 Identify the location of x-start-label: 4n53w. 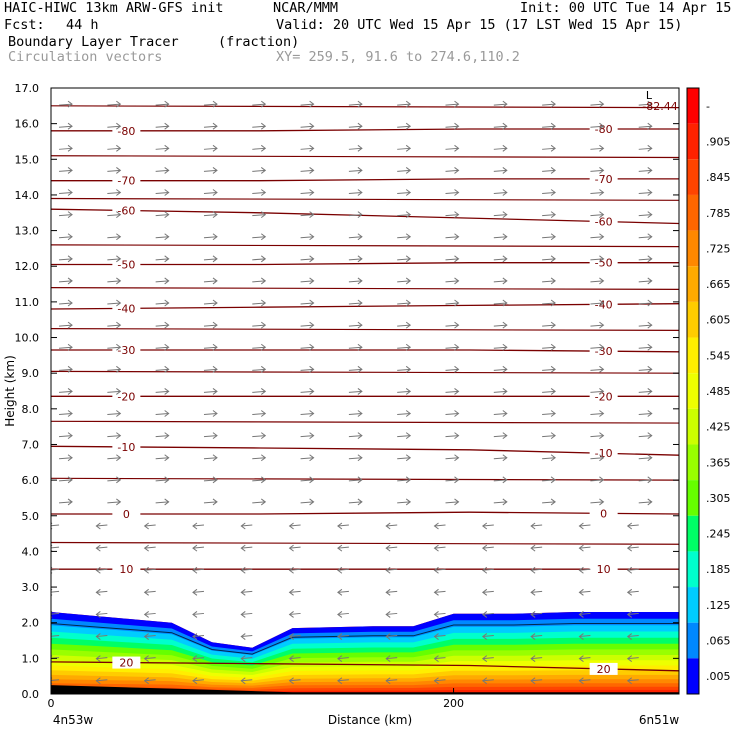
(73, 720).